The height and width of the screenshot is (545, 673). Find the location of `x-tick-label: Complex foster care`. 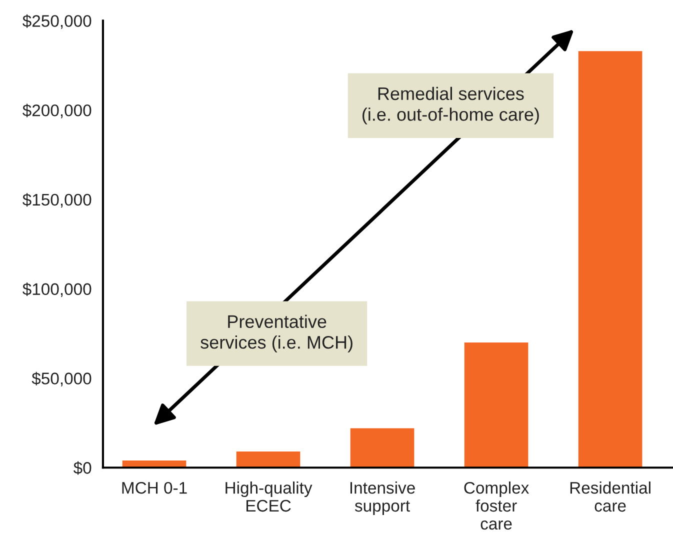

x-tick-label: Complex foster care is located at coordinates (496, 506).